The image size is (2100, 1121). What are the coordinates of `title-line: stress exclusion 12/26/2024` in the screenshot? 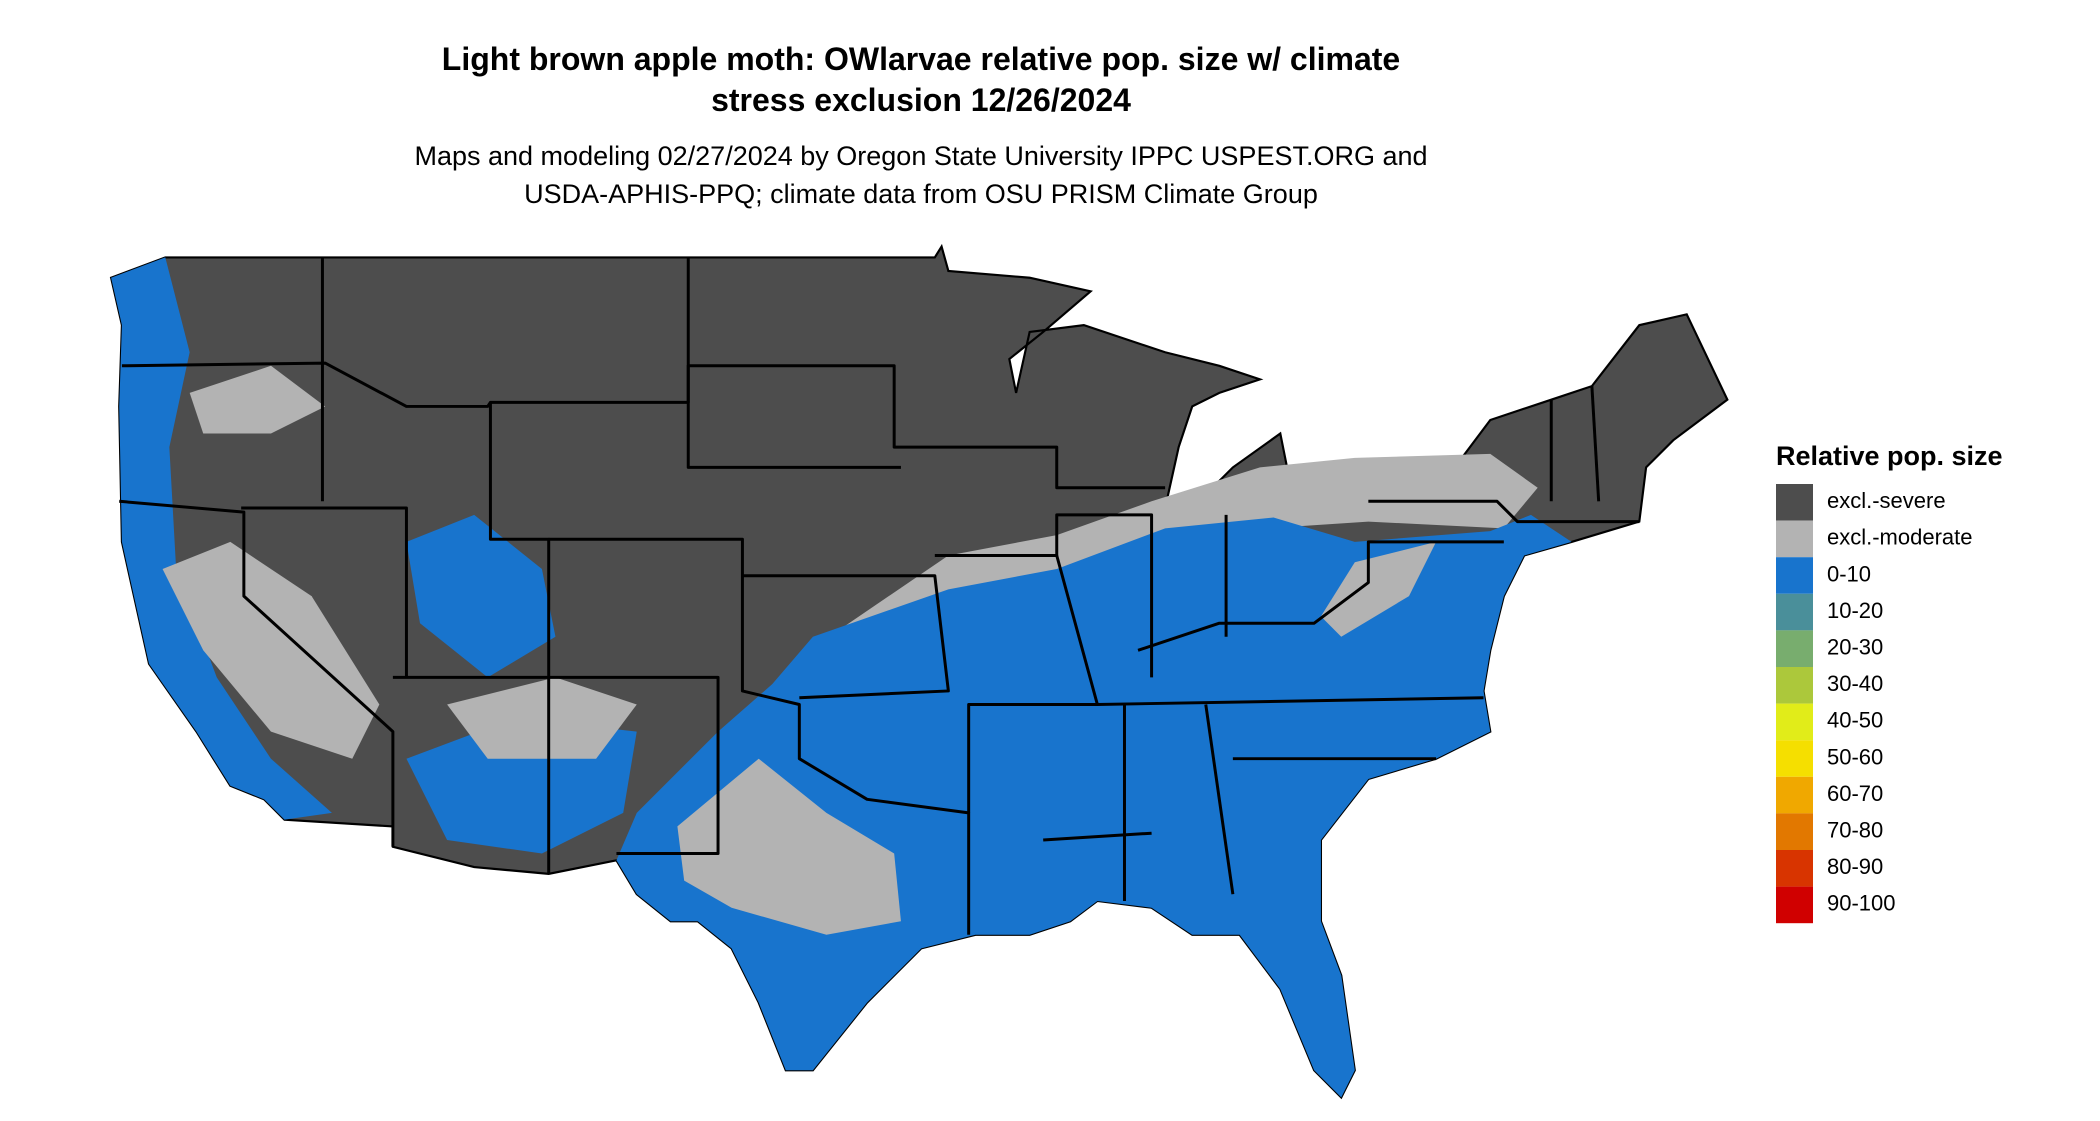 It's located at (921, 100).